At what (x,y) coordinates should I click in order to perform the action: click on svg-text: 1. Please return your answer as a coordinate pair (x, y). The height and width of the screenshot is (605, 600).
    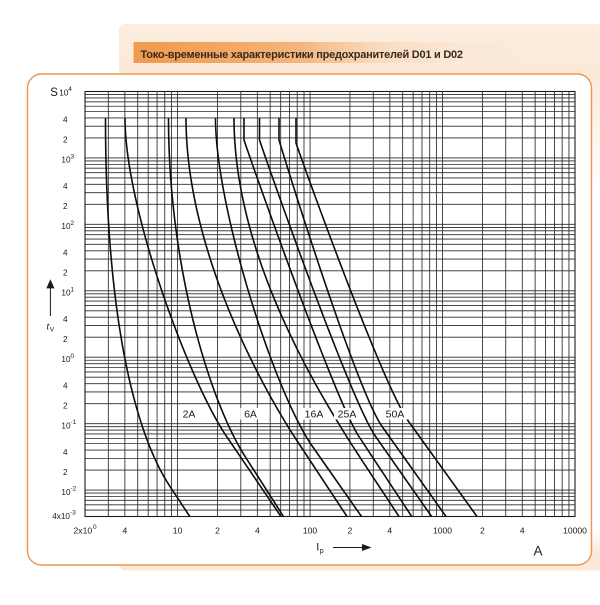
    Looking at the image, I should click on (73, 289).